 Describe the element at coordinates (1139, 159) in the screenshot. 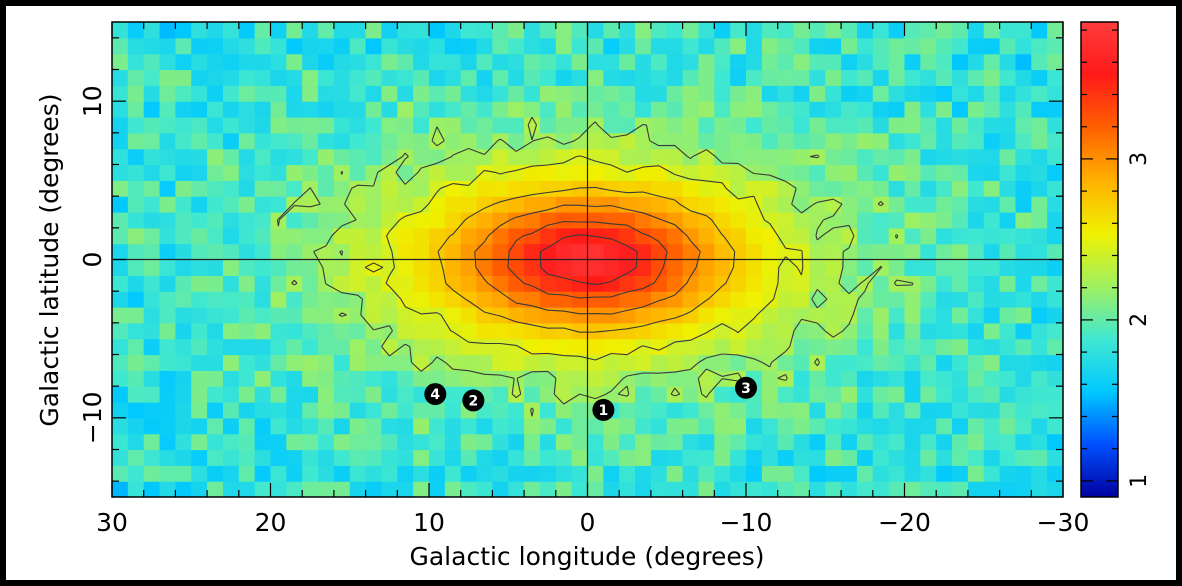

I see `colorbar-tick-label: 3` at that location.